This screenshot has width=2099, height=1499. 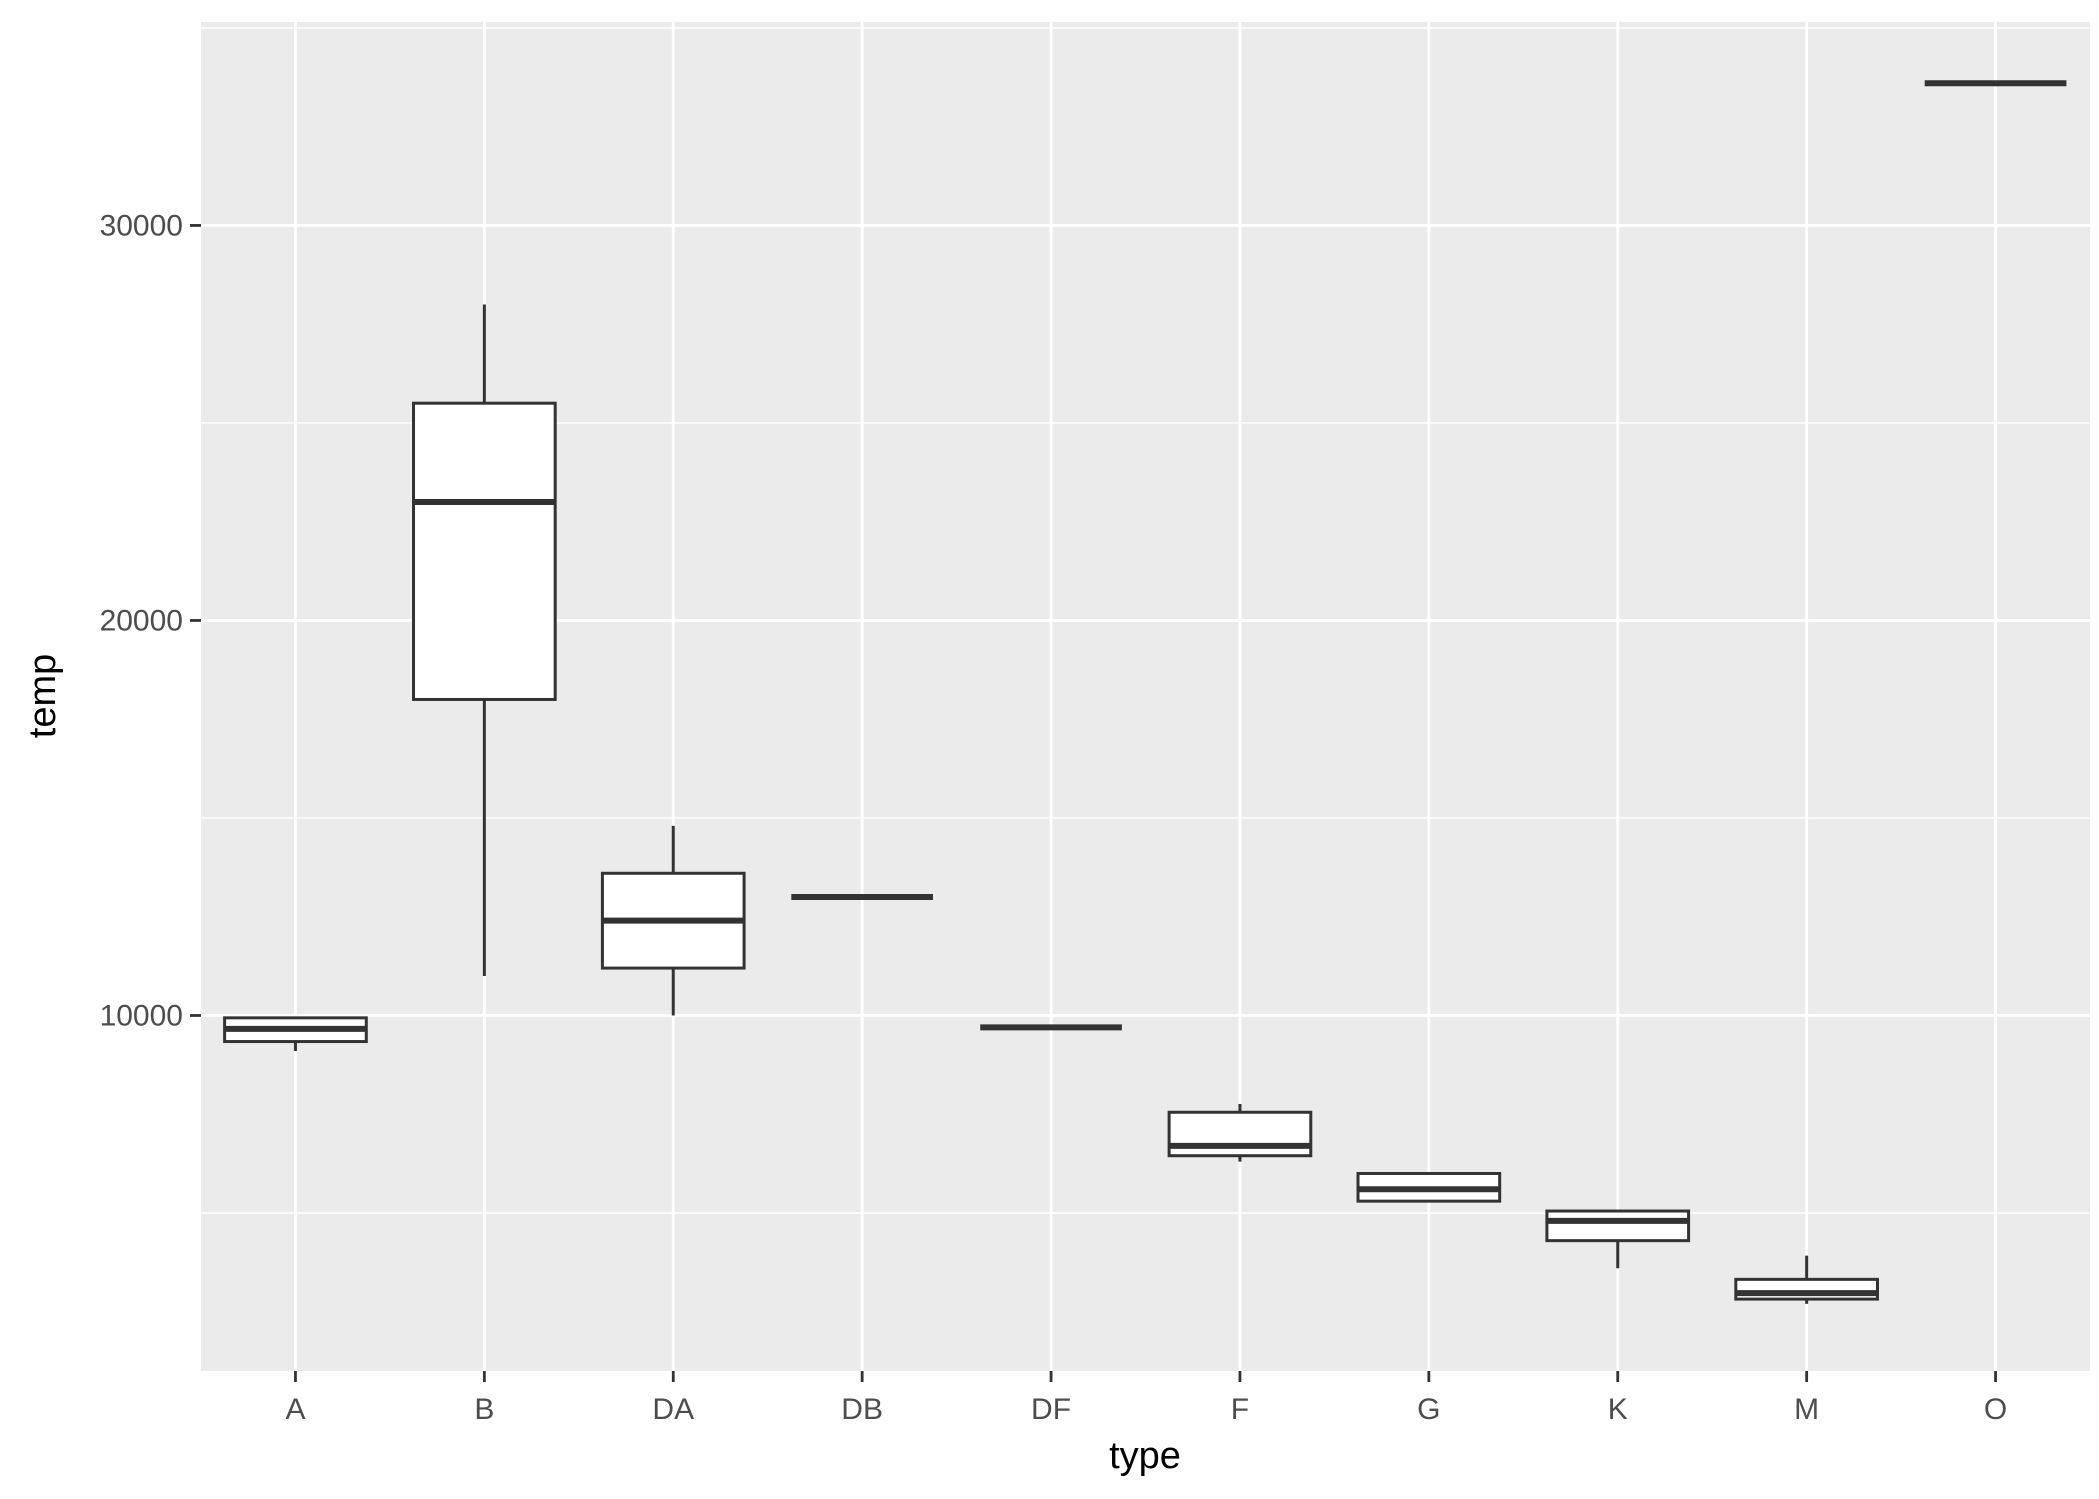 I want to click on box-g, so click(x=1429, y=1187).